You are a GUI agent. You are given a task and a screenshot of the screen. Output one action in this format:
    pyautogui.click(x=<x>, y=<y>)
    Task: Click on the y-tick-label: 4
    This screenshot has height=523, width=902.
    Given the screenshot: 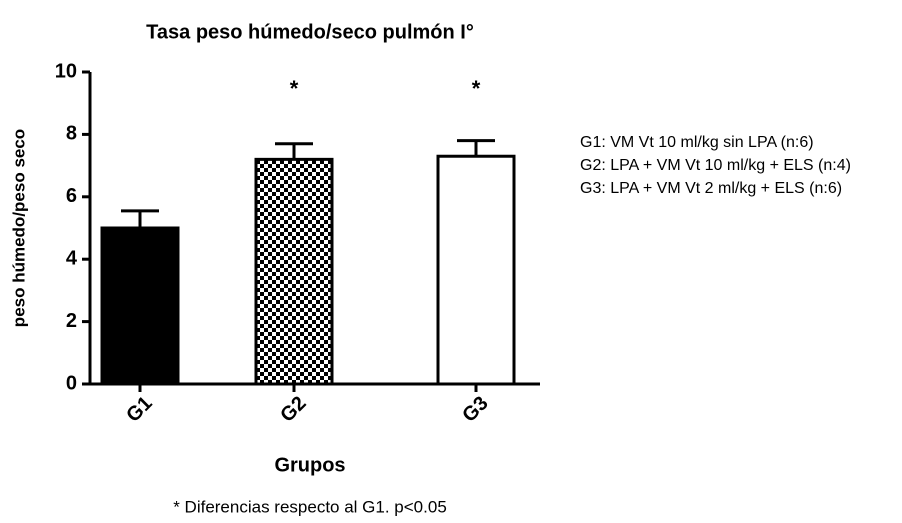 What is the action you would take?
    pyautogui.click(x=72, y=258)
    